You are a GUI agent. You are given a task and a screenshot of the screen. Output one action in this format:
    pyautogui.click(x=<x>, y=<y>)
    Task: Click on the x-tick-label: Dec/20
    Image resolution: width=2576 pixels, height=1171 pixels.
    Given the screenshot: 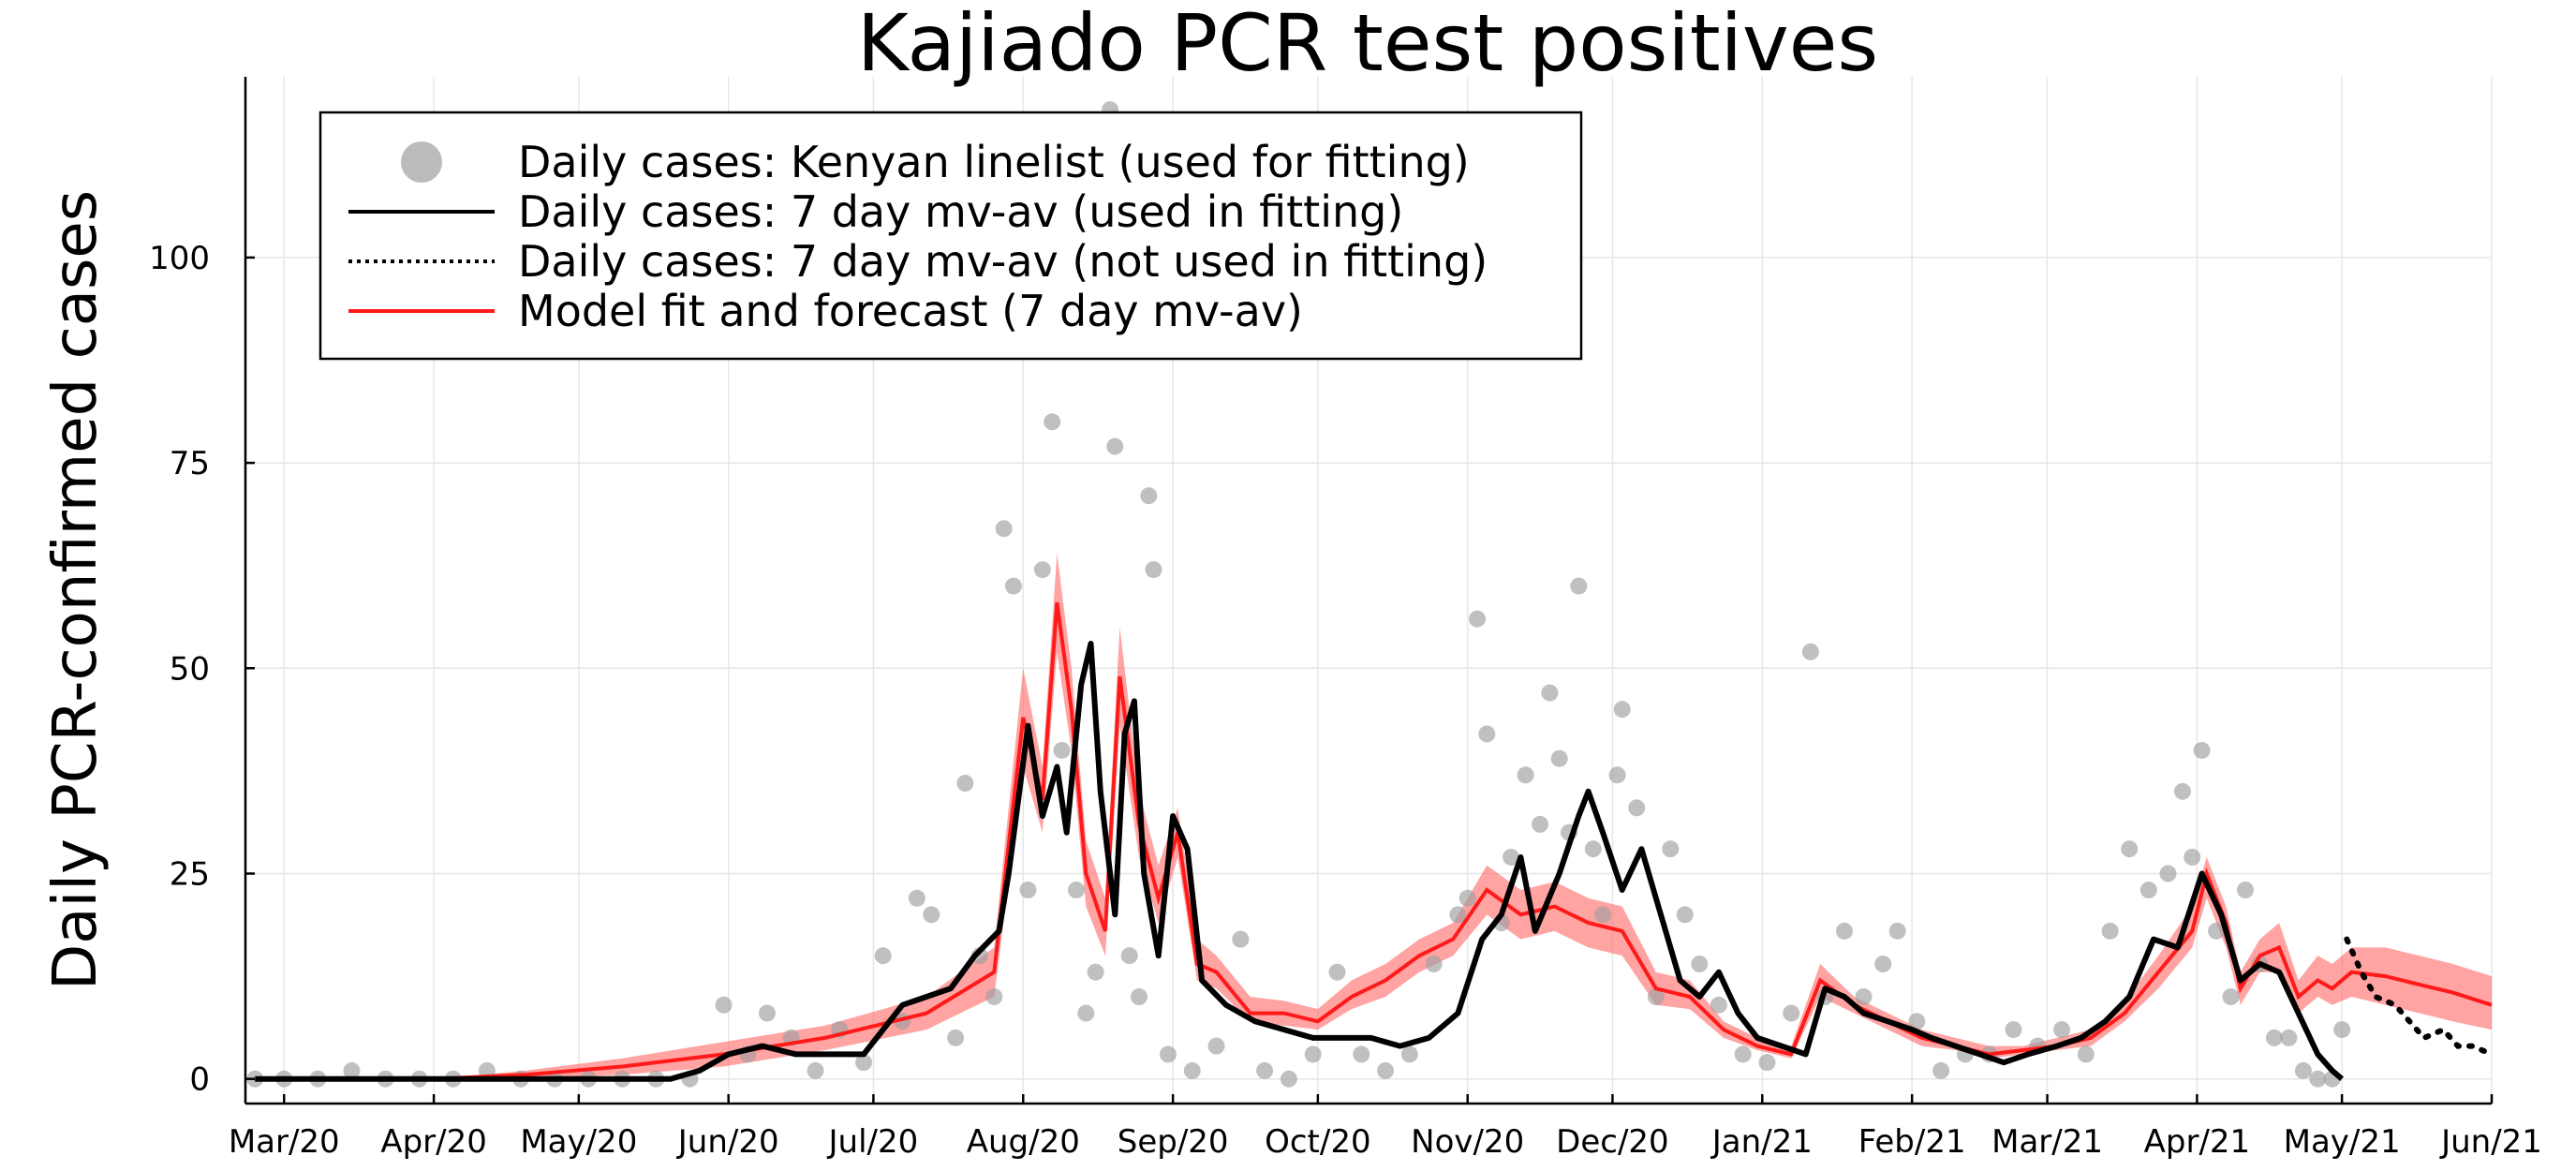 What is the action you would take?
    pyautogui.click(x=1613, y=1142)
    